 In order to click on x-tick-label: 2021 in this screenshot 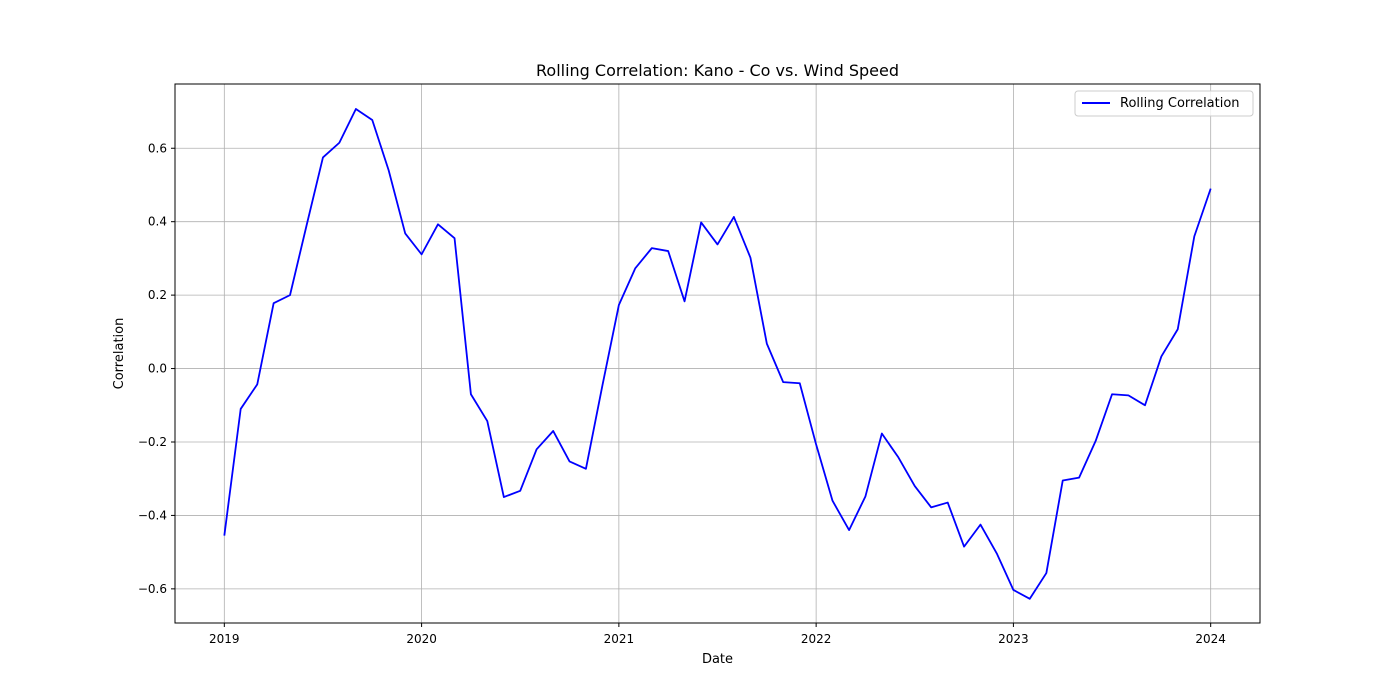, I will do `click(619, 639)`.